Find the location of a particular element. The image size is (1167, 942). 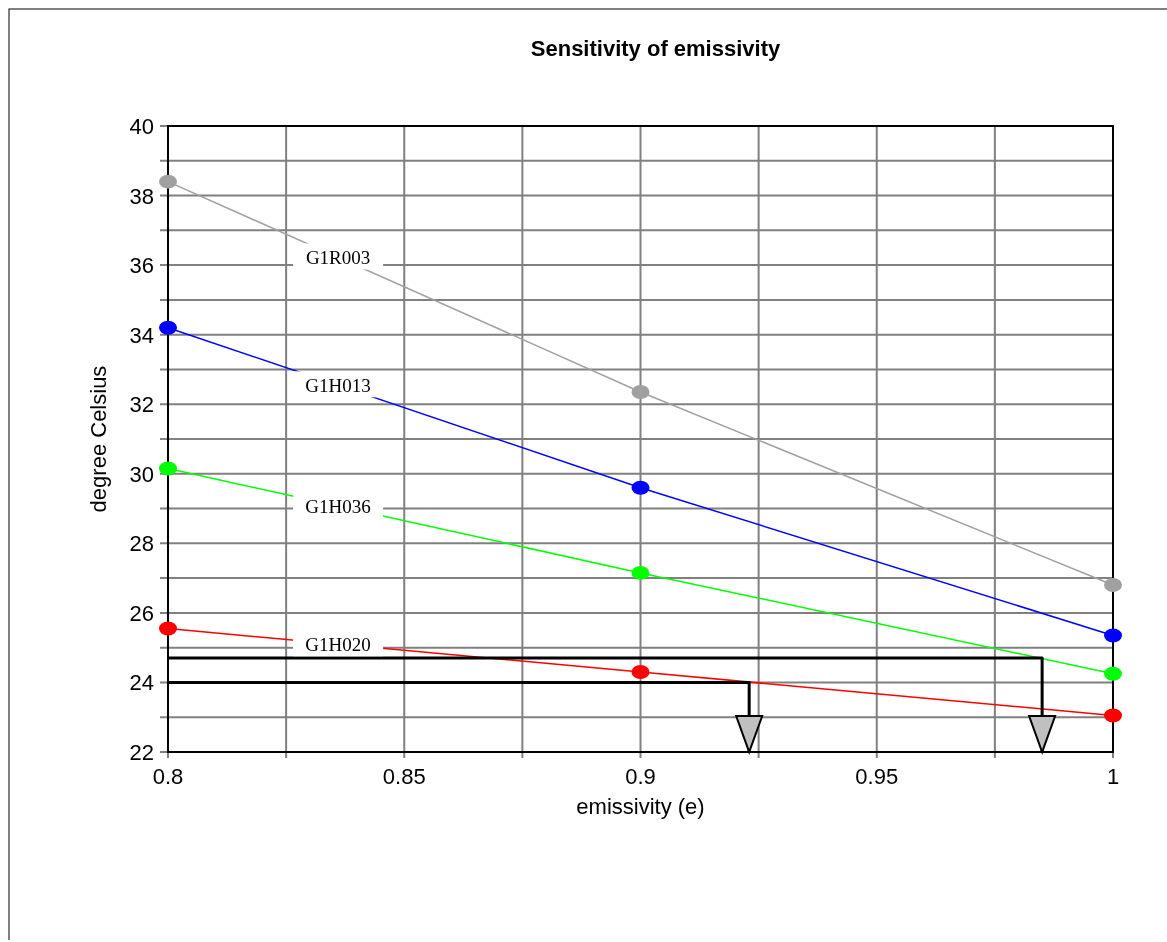

y-tick-label: 24 is located at coordinates (141, 683).